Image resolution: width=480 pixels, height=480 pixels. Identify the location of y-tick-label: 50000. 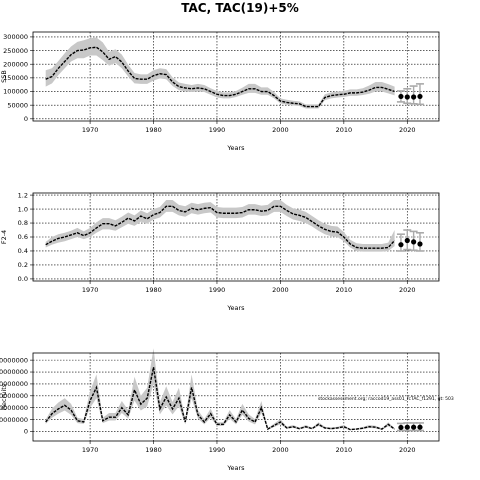
(17, 105).